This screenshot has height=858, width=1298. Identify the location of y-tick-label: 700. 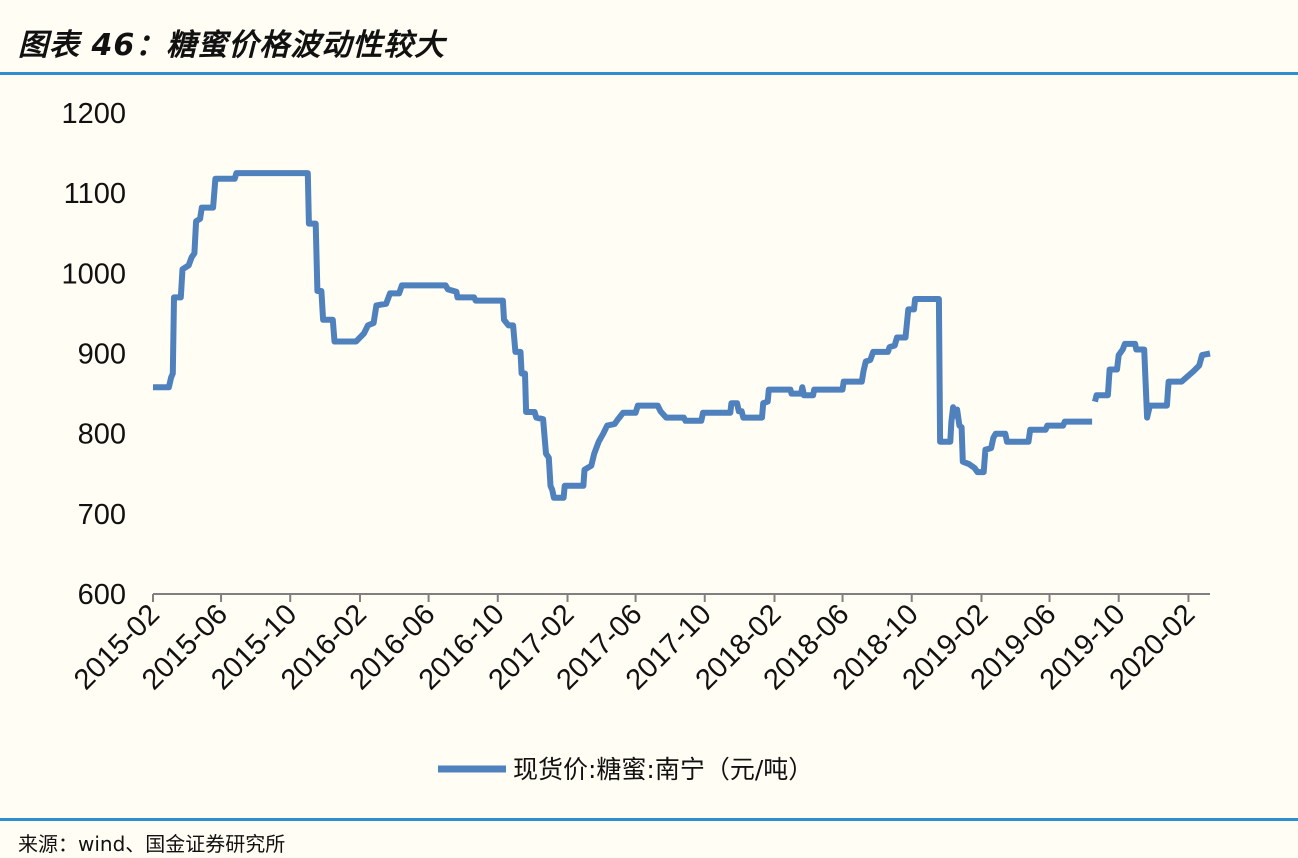
(102, 515).